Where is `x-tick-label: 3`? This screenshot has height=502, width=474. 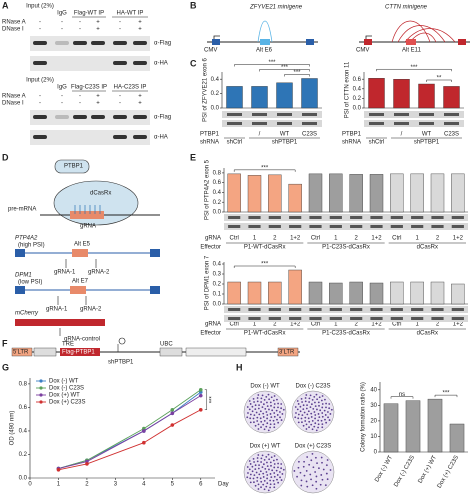 x-tick-label: 3 is located at coordinates (116, 485).